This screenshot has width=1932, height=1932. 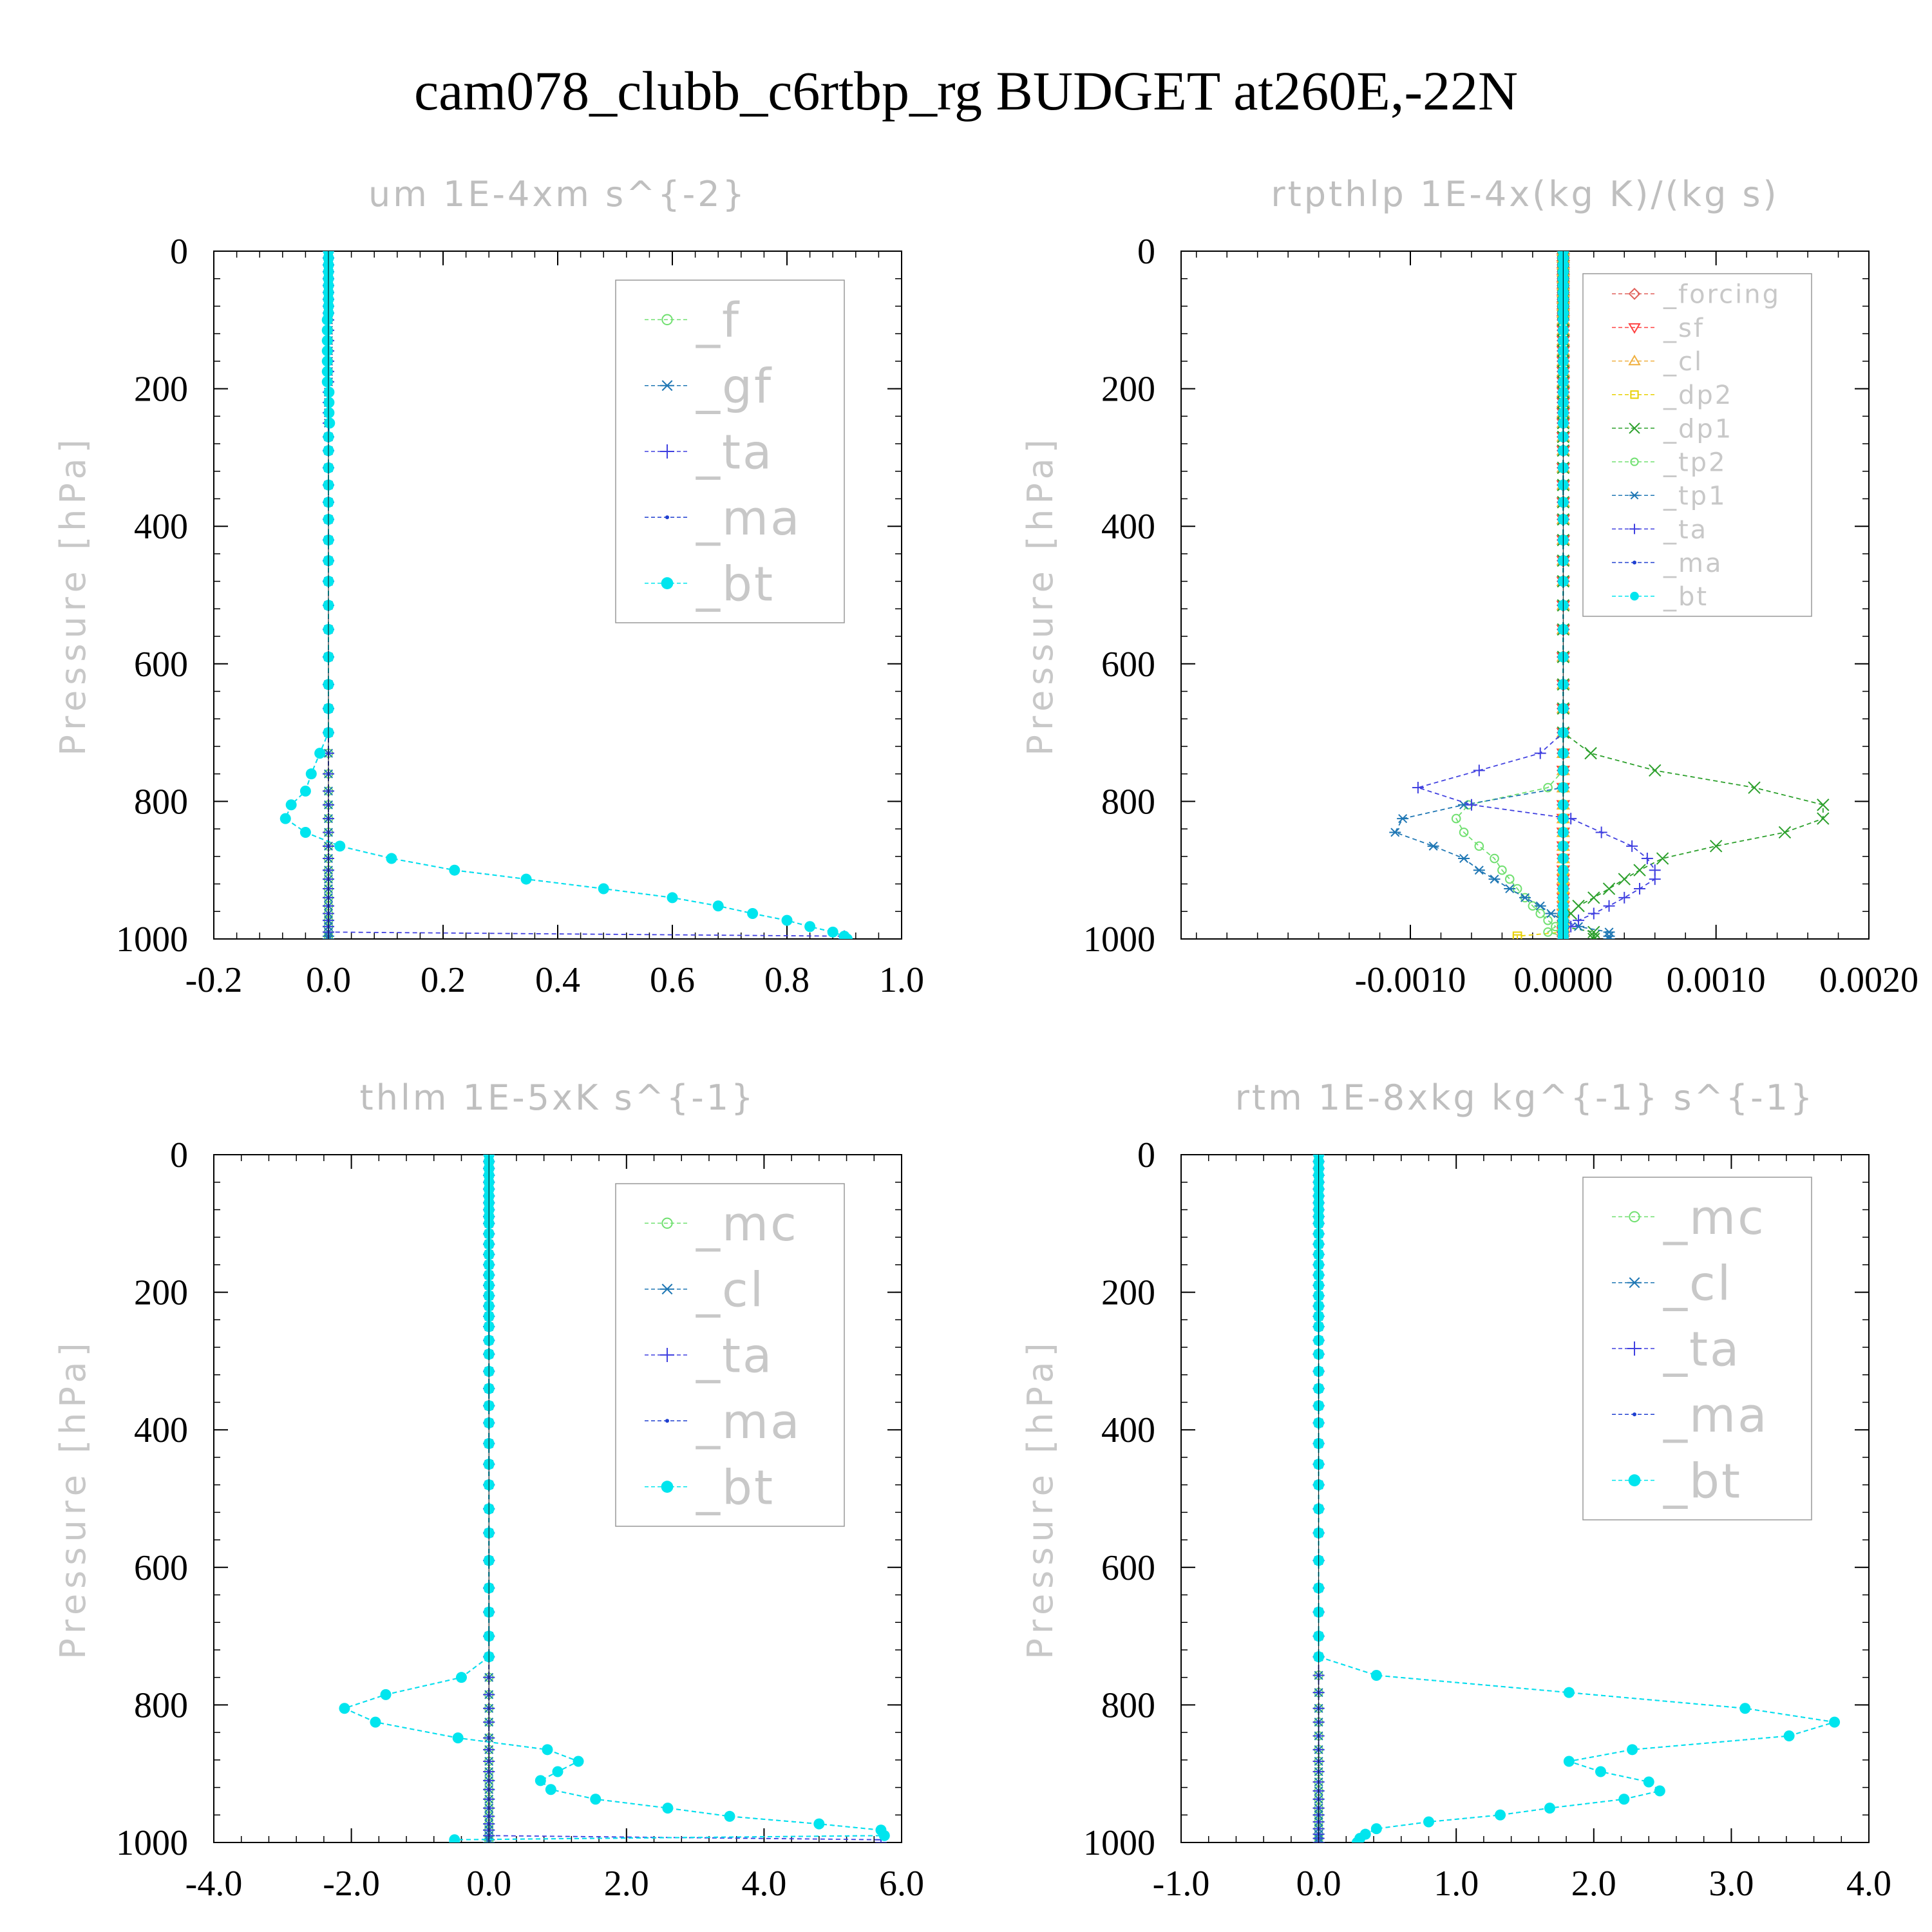 I want to click on legend-2: _mc _cl _ta _ma _bt, so click(x=730, y=1355).